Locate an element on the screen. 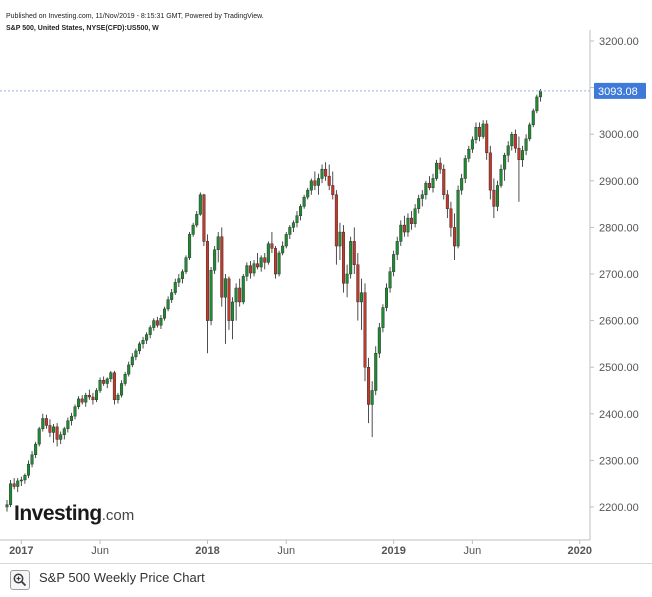 The image size is (652, 597). y-tick-label: 2200.00 is located at coordinates (619, 508).